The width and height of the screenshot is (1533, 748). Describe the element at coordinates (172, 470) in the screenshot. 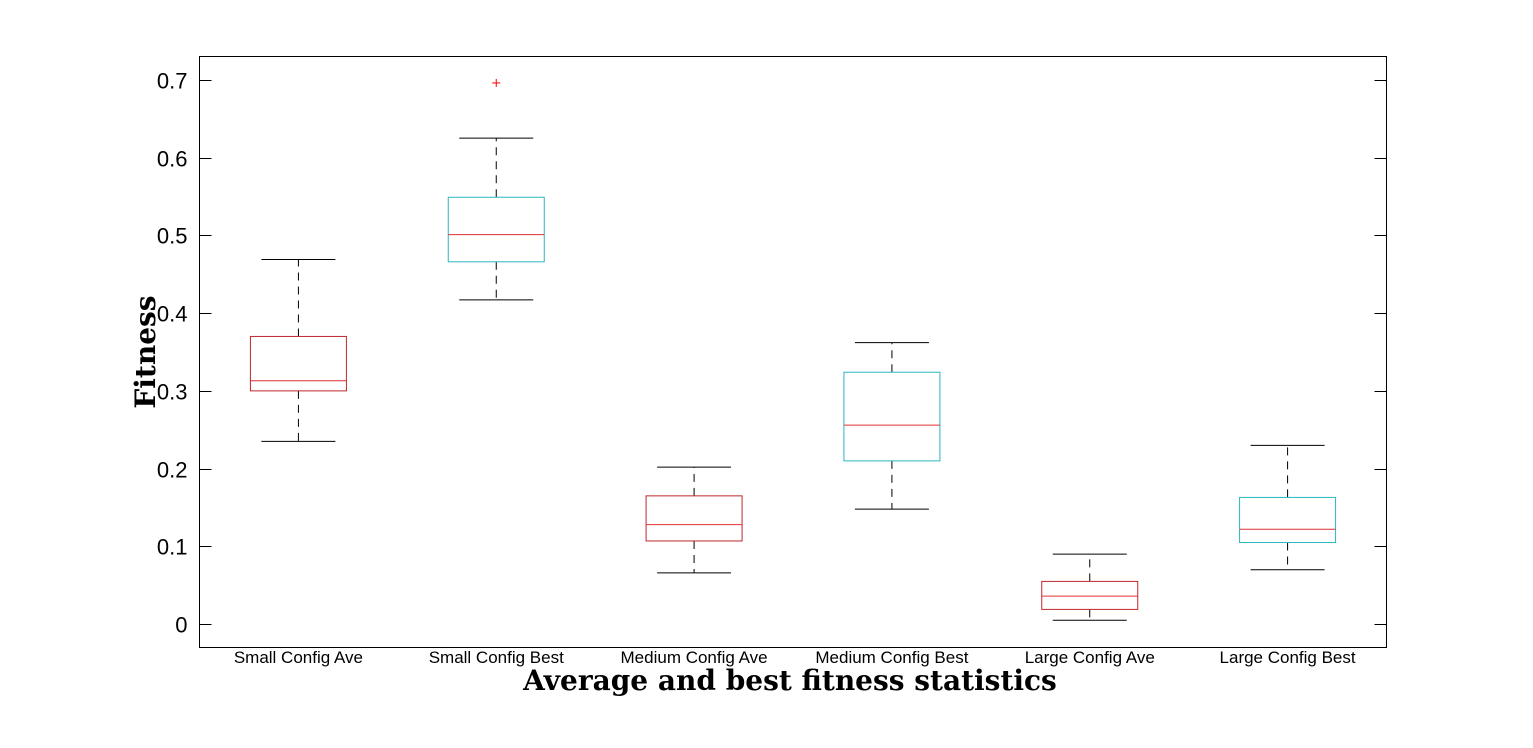

I see `y-tick-label: 0.2` at that location.